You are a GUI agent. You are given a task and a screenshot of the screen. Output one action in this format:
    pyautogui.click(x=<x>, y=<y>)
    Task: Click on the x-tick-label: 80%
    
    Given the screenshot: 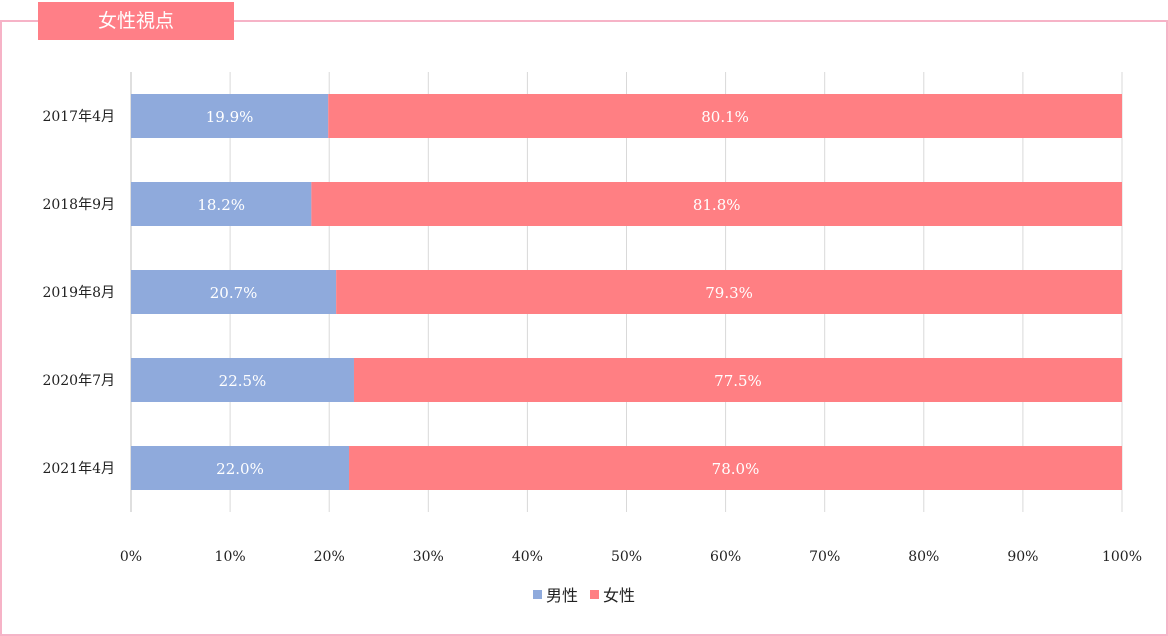 What is the action you would take?
    pyautogui.click(x=923, y=557)
    